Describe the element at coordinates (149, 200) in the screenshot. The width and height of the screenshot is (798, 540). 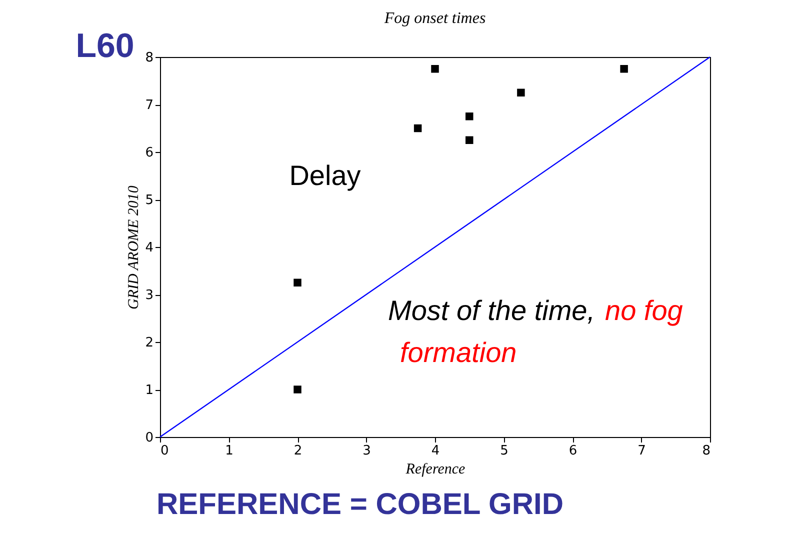
I see `y-tick-label: 5` at that location.